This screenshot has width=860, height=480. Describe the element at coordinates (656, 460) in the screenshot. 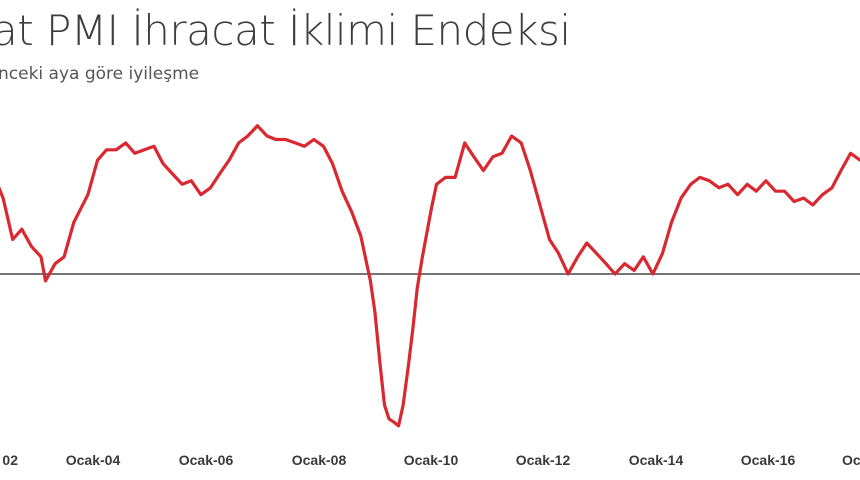

I see `x-tick-label: Ocak-14` at that location.